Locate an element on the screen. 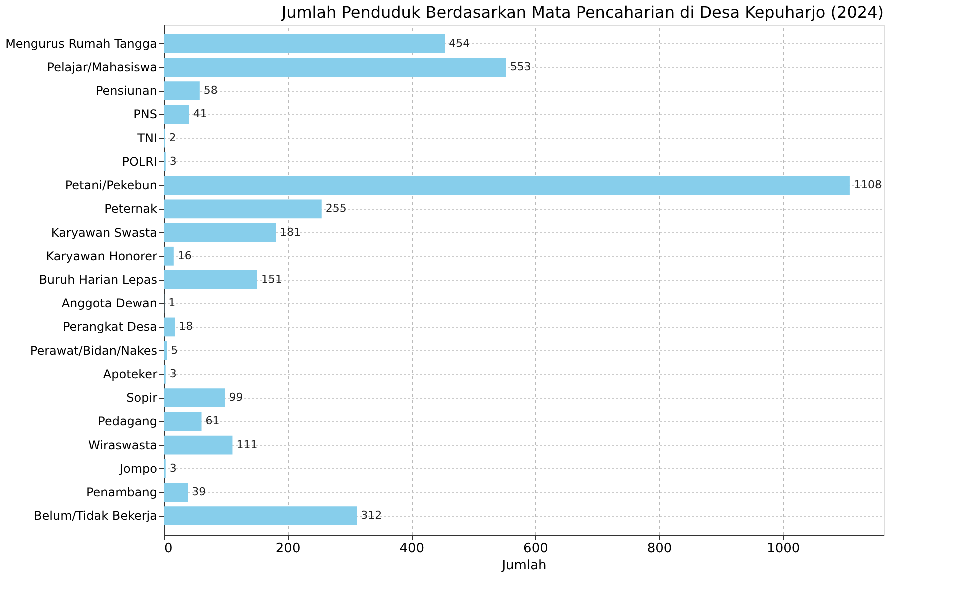  y-tick-label: Wiraswasta is located at coordinates (123, 445).